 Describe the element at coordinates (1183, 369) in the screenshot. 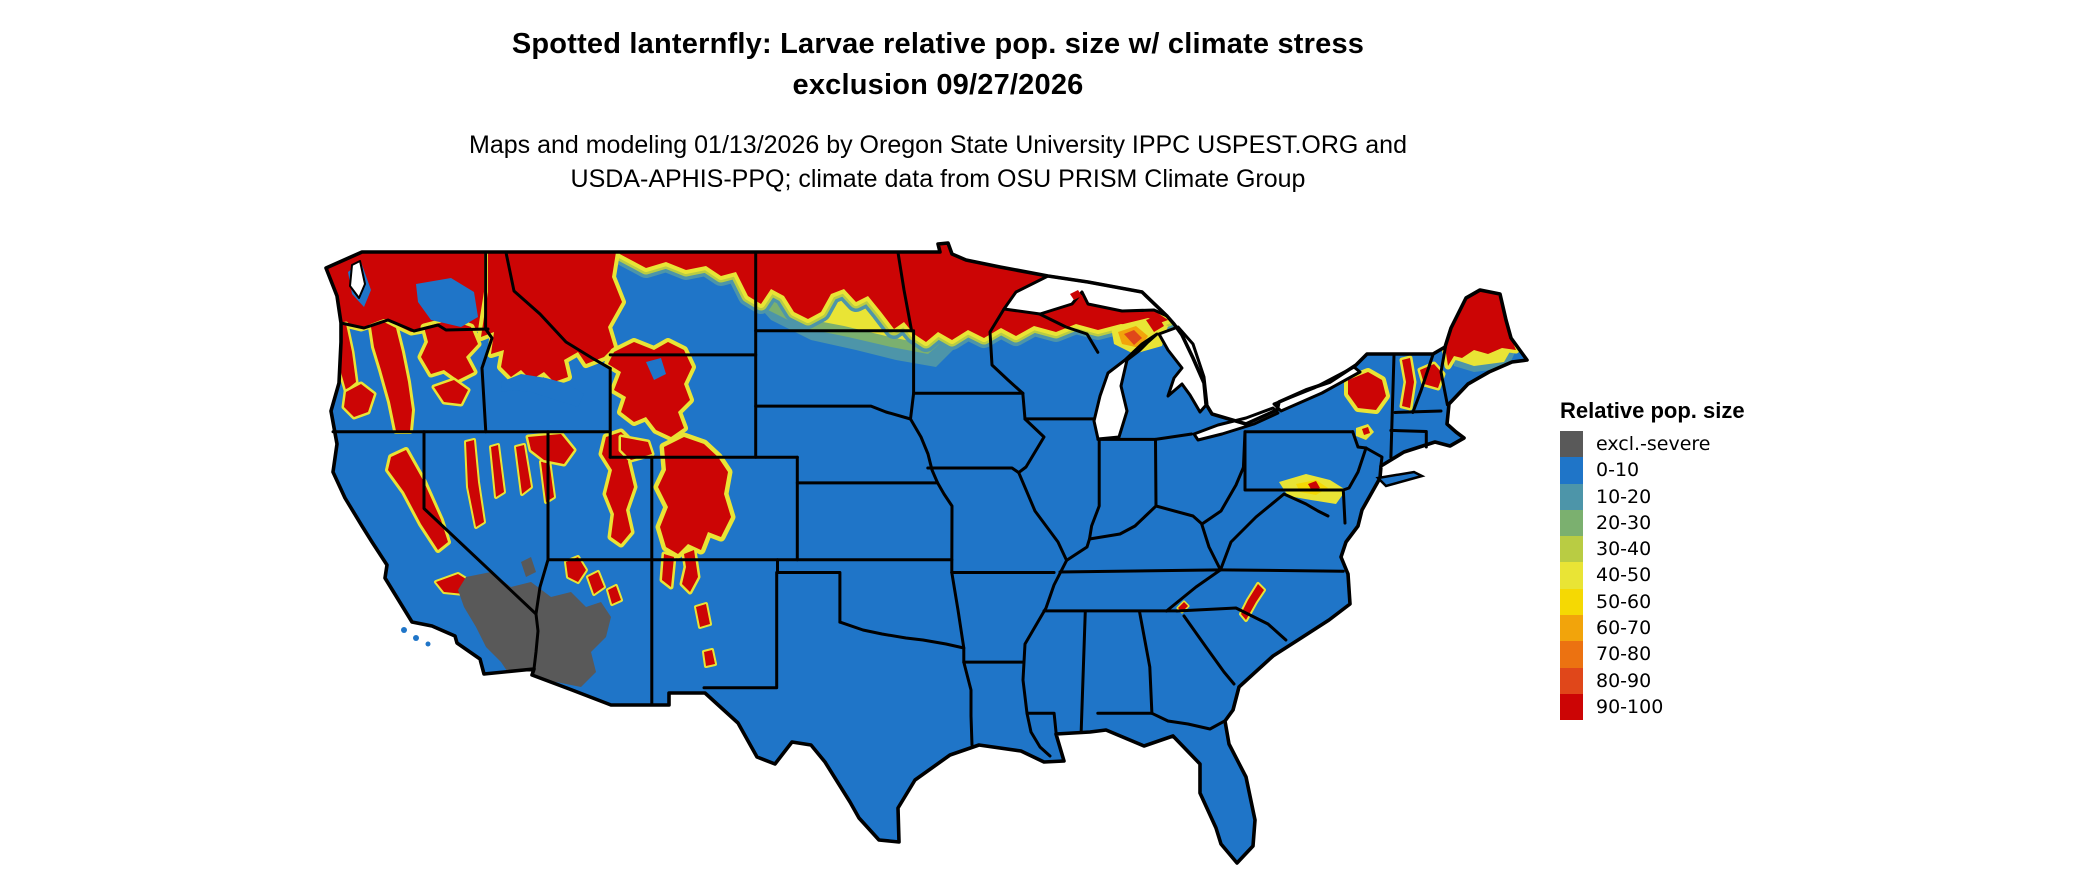

I see `lake-huron` at that location.